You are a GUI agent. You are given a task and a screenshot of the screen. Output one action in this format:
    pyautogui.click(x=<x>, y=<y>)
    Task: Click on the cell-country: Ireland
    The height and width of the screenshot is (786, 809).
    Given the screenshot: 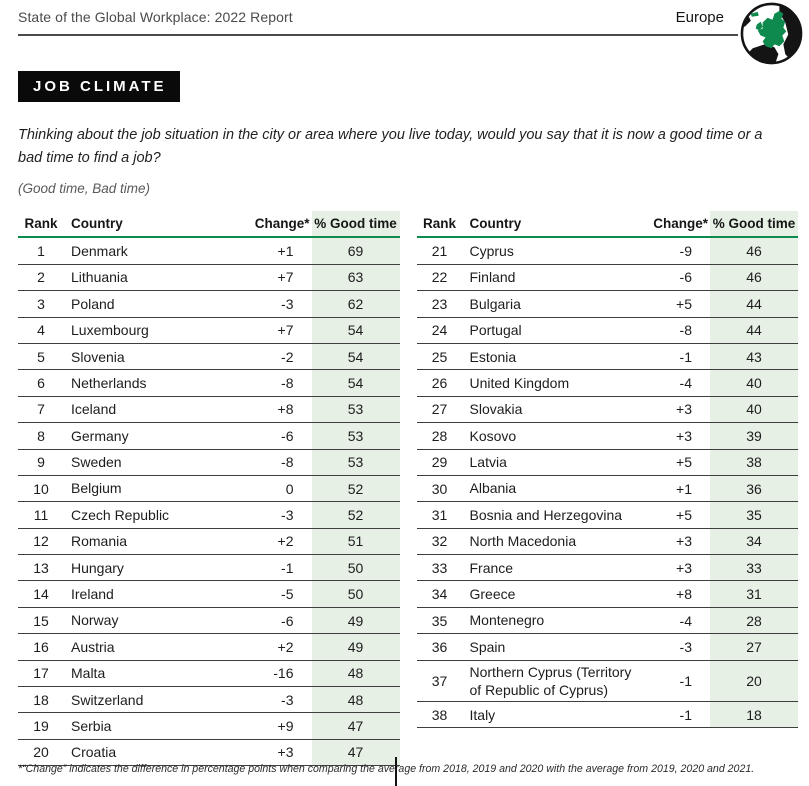 What is the action you would take?
    pyautogui.click(x=92, y=594)
    